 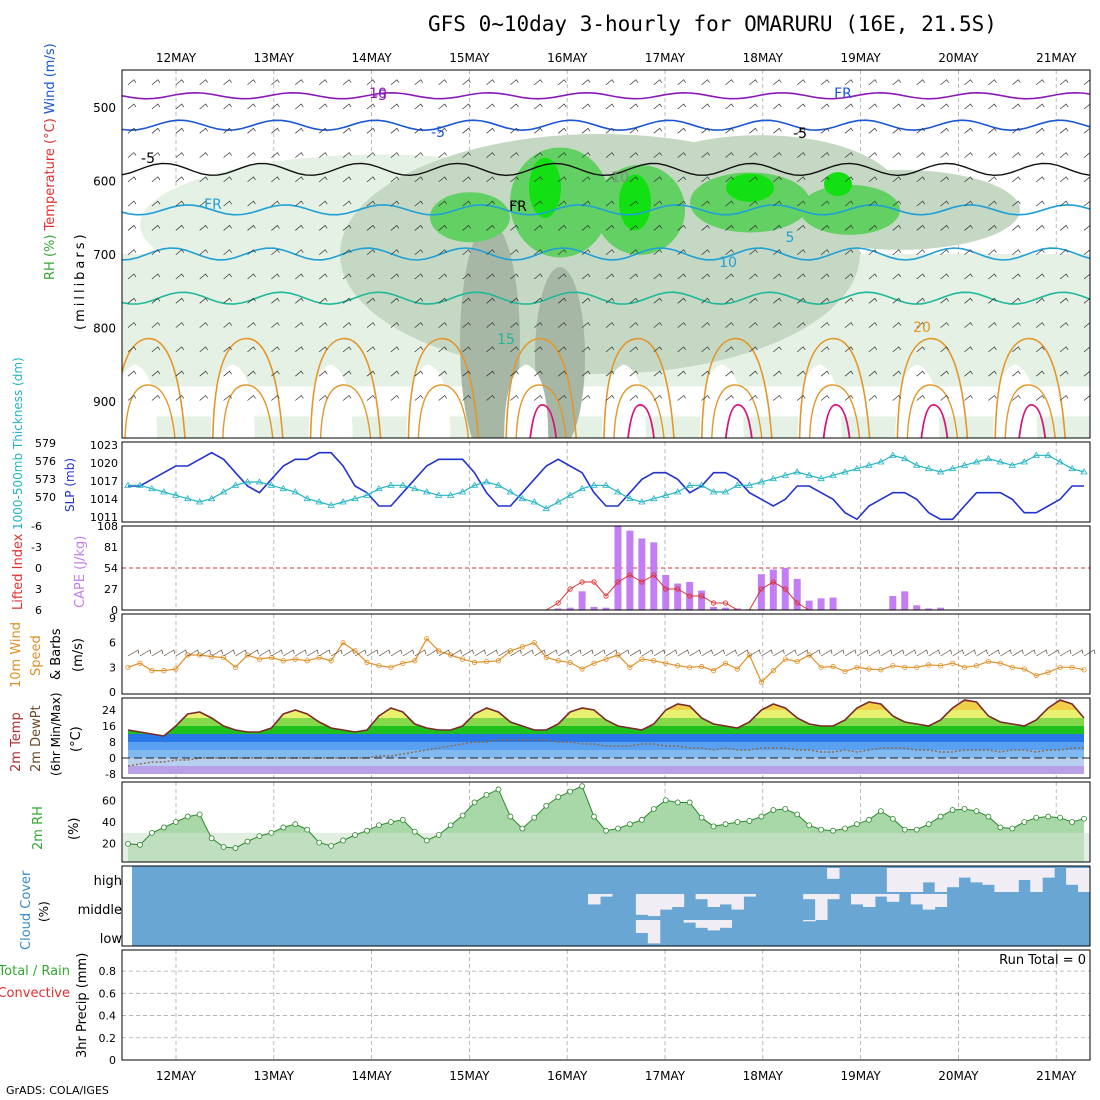 What do you see at coordinates (606, 95) in the screenshot?
I see `temp-contour-minus10` at bounding box center [606, 95].